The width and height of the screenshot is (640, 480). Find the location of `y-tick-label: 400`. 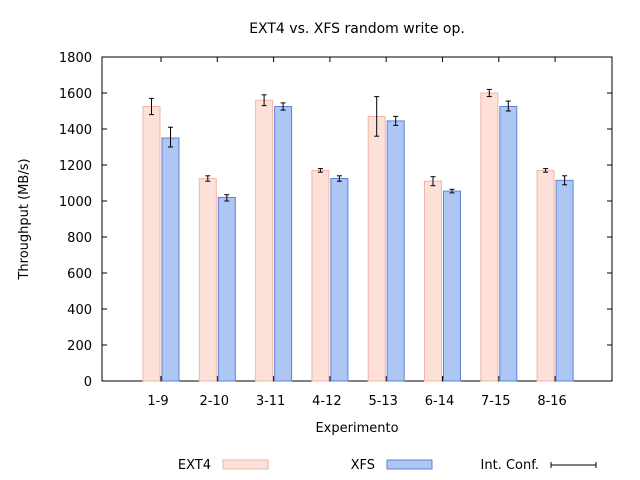

y-tick-label: 400 is located at coordinates (79, 310).